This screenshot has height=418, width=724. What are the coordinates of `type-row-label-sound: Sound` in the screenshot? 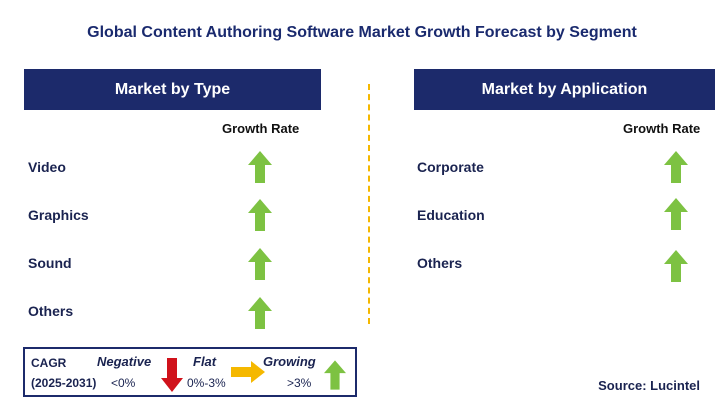 It's located at (50, 263).